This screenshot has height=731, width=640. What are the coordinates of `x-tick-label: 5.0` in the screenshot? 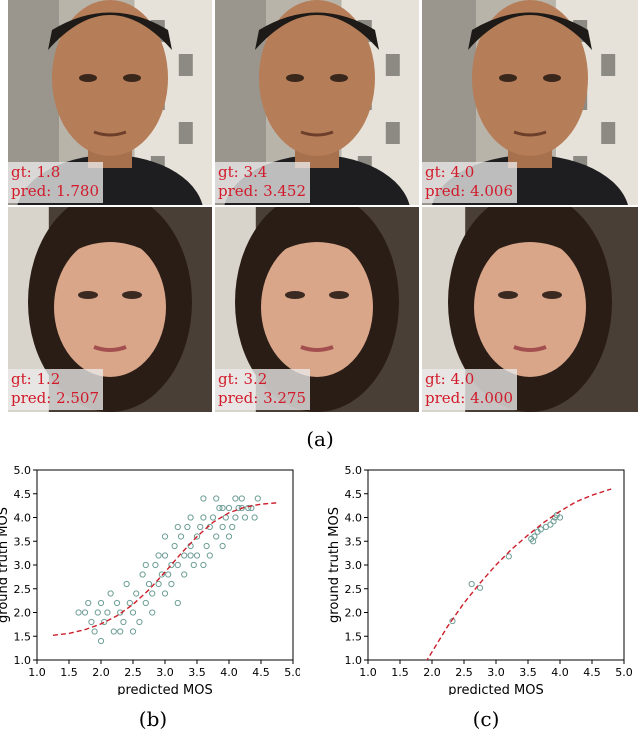 It's located at (292, 672).